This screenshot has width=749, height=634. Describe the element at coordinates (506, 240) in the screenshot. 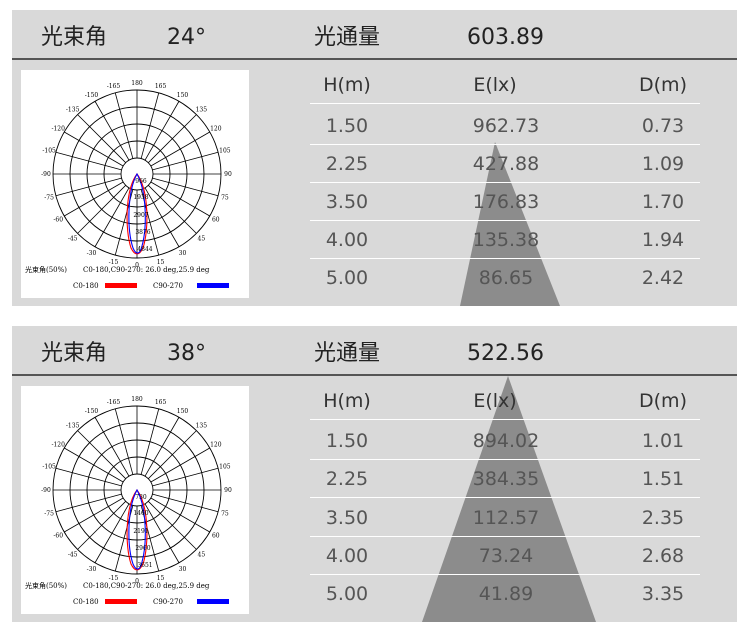

I see `illuminance-cell: 135.38` at that location.